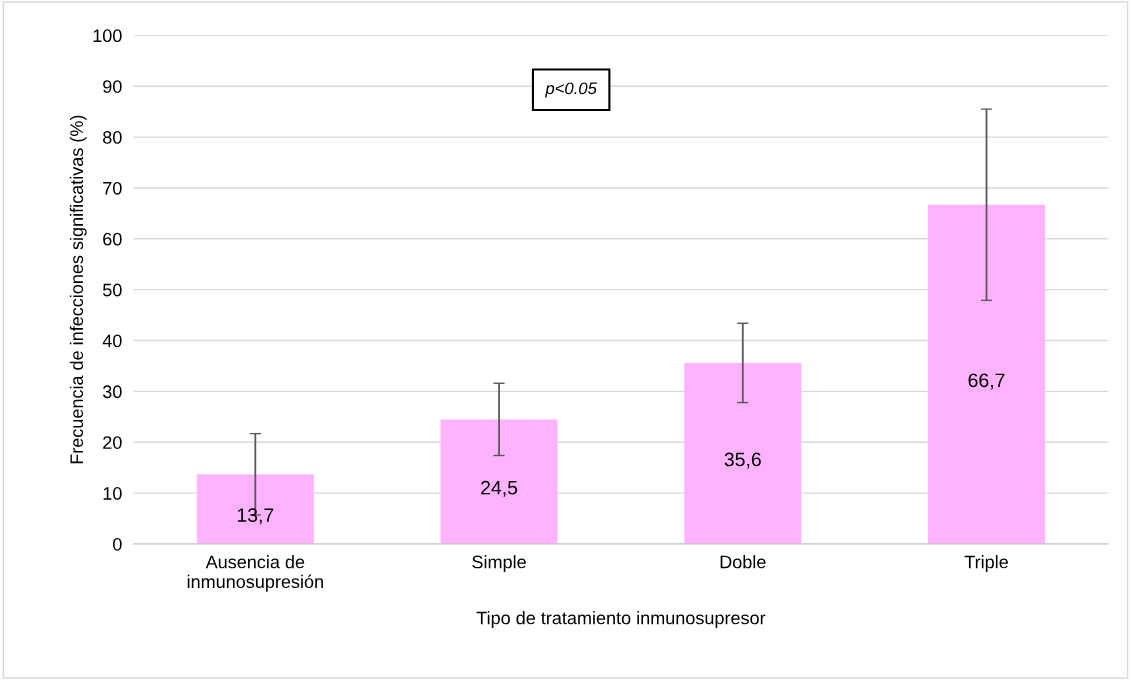 Image resolution: width=1131 pixels, height=680 pixels. What do you see at coordinates (112, 188) in the screenshot?
I see `y-tick-label: 70` at bounding box center [112, 188].